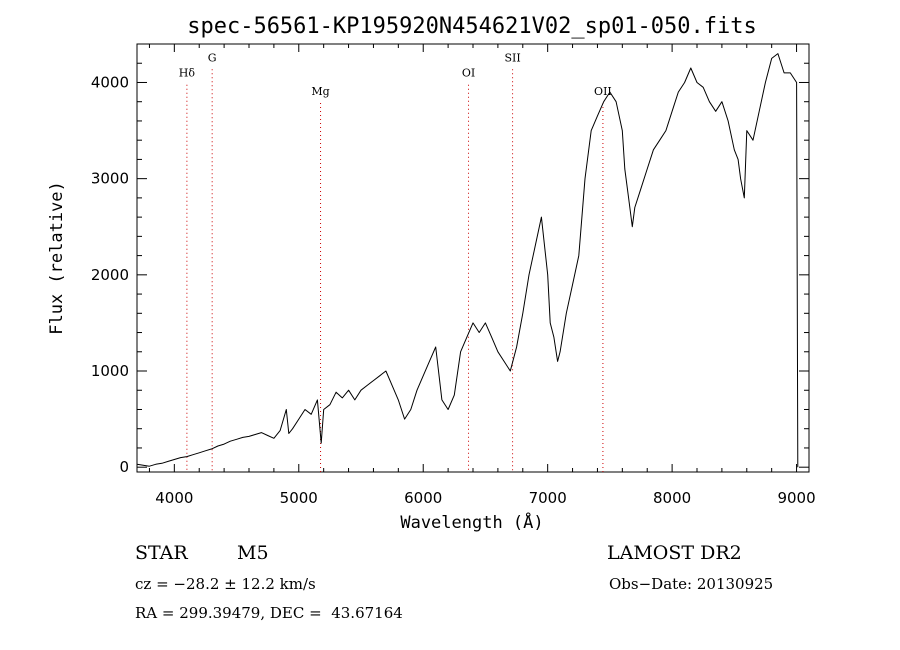  What do you see at coordinates (468, 73) in the screenshot?
I see `marker-label: OI` at bounding box center [468, 73].